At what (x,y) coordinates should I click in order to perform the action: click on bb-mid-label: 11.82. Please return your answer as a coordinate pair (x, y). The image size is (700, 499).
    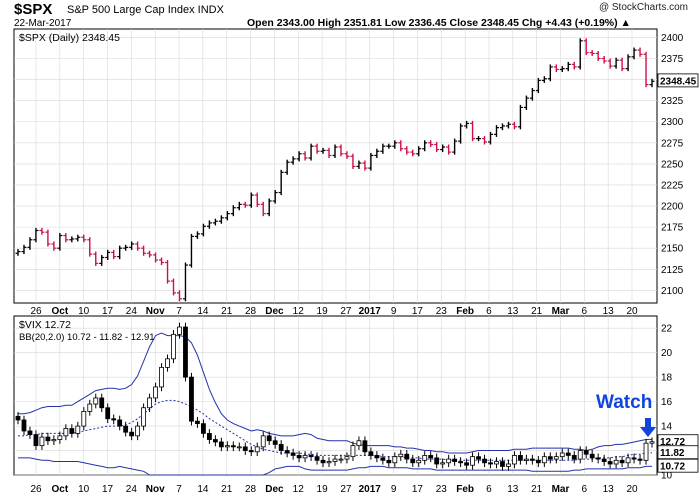
    Looking at the image, I should click on (672, 453).